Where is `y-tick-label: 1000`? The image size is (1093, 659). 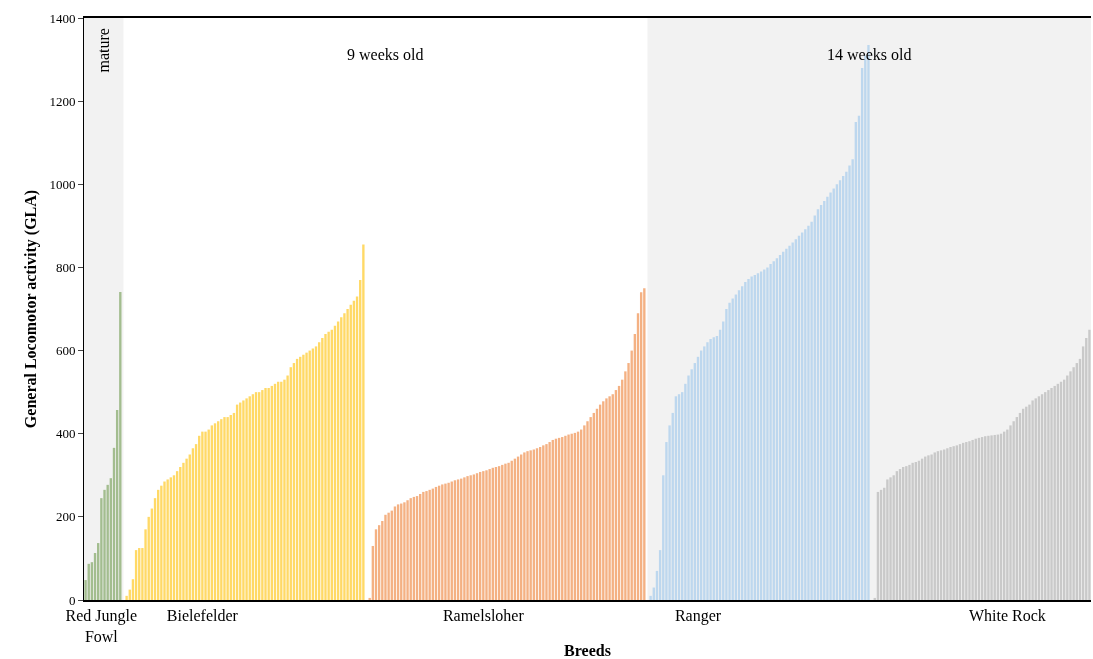 y-tick-label: 1000 is located at coordinates (62, 184).